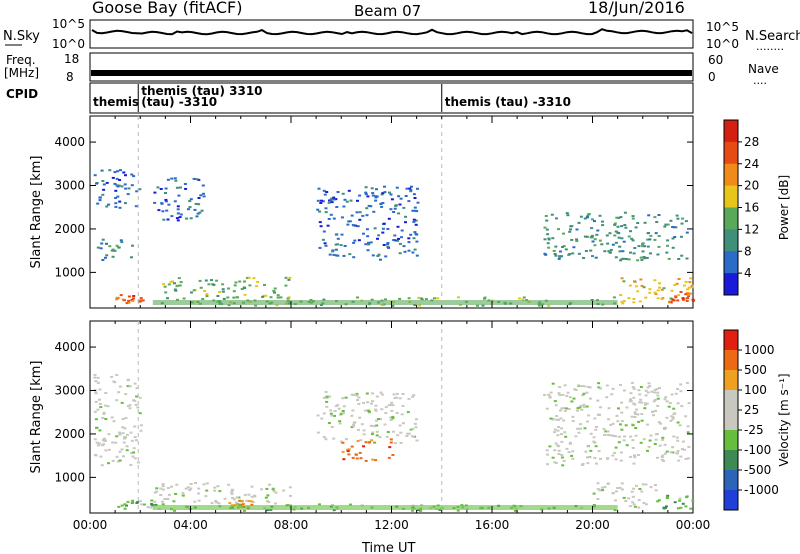  I want to click on cpid-entry: (tau) -3310, so click(179, 102).